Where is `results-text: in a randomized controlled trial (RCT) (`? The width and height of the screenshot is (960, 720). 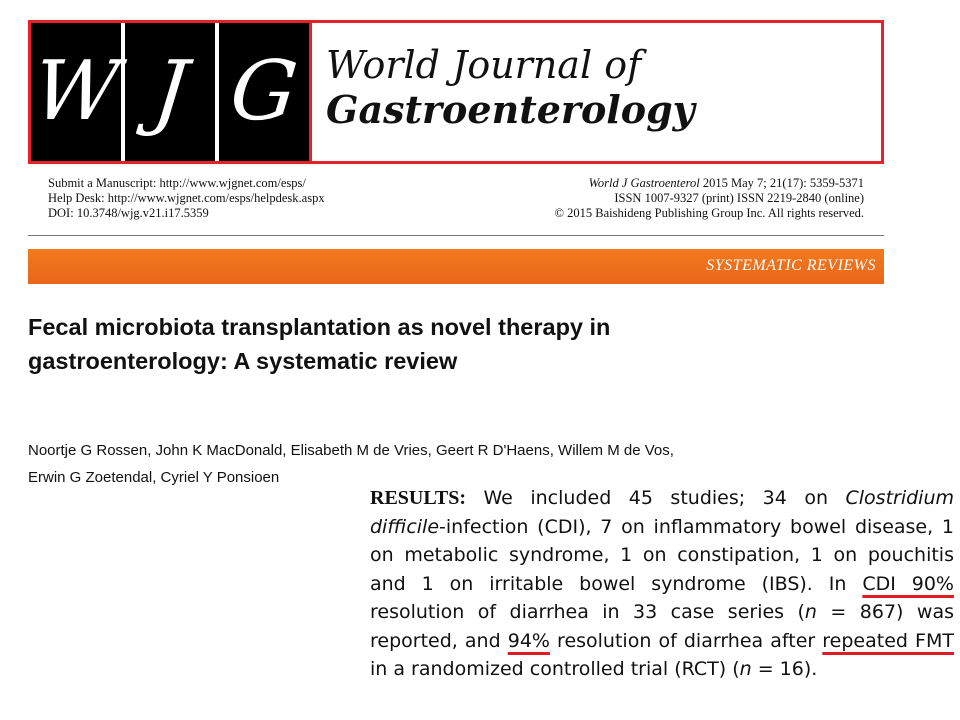
results-text: in a randomized controlled trial (RCT) ( is located at coordinates (555, 669).